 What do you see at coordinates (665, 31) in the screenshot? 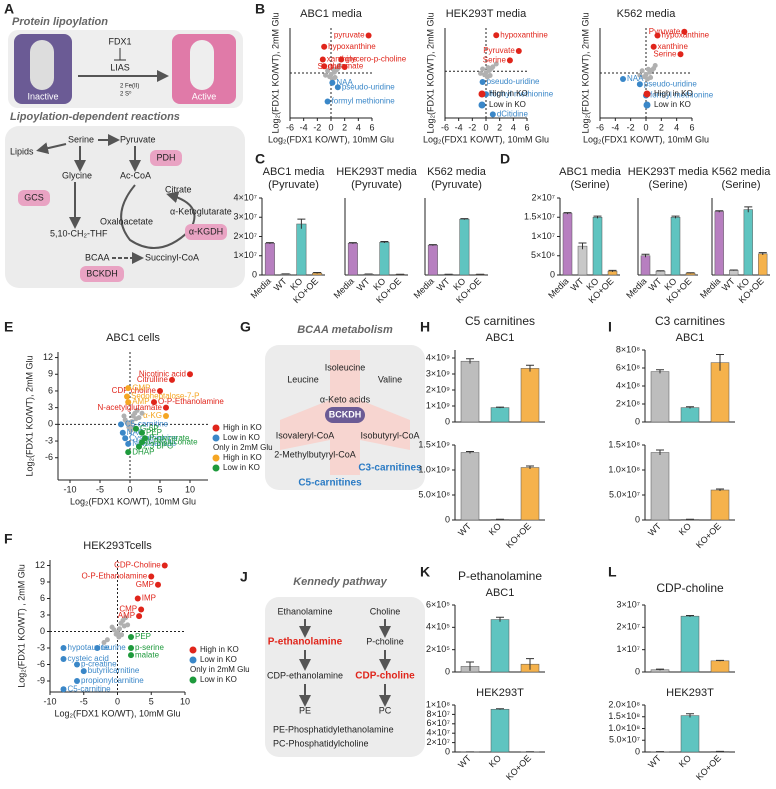
I see `point-label: Pyruvate` at bounding box center [665, 31].